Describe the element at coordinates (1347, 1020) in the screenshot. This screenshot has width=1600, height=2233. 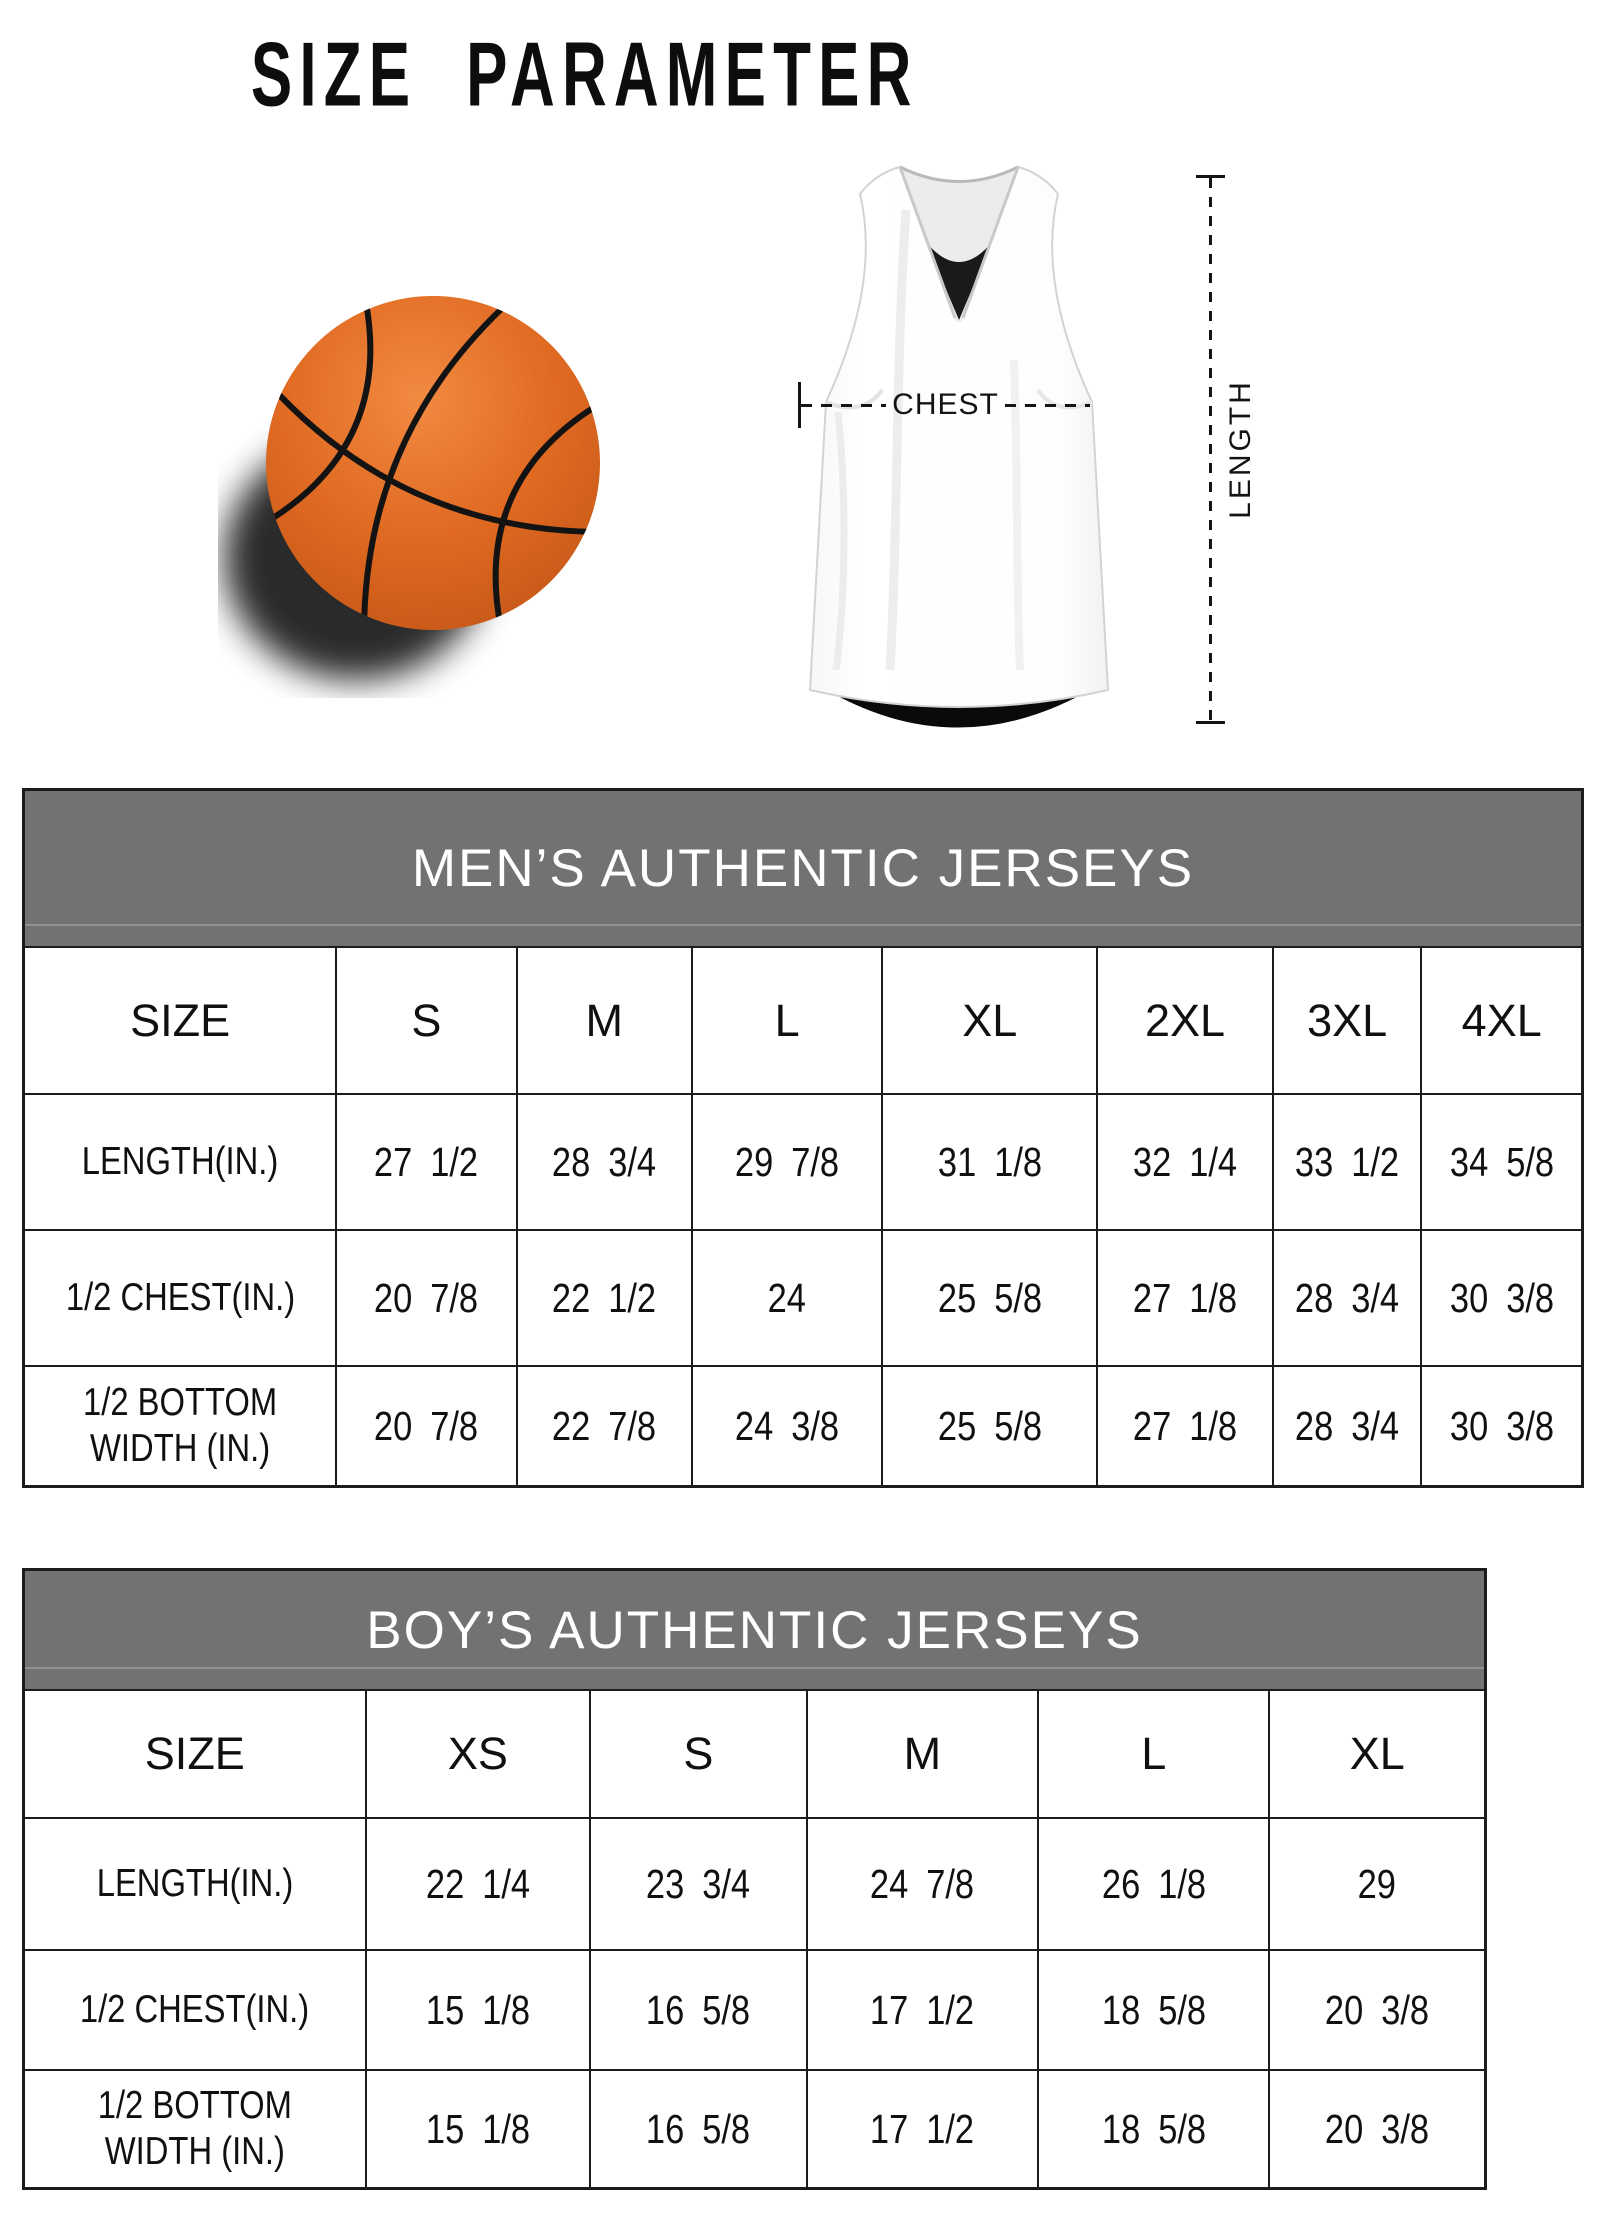
I see `mens-size-3xl: 3XL` at that location.